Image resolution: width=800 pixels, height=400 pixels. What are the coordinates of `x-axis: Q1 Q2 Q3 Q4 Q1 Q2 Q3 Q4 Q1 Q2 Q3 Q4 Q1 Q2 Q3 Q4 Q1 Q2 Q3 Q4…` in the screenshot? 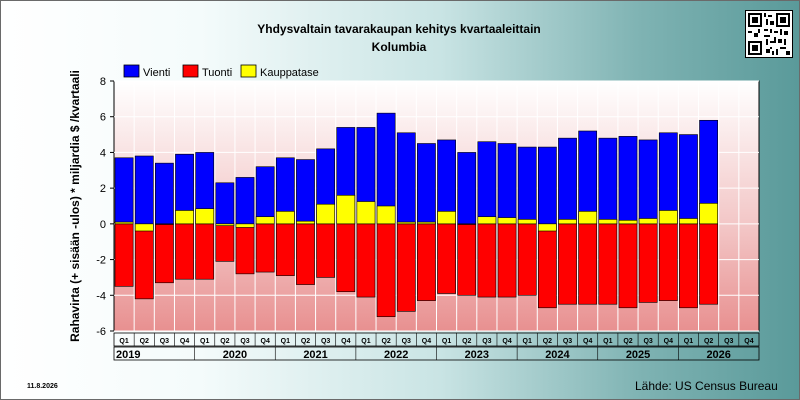 It's located at (436, 346).